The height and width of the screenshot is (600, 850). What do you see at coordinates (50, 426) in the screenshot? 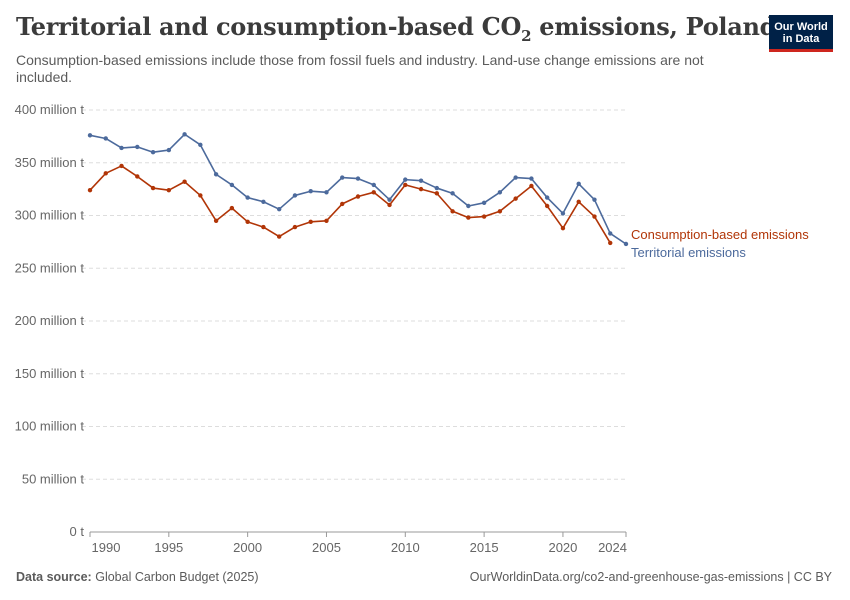
I see `y-tick-label: 100 million t` at bounding box center [50, 426].